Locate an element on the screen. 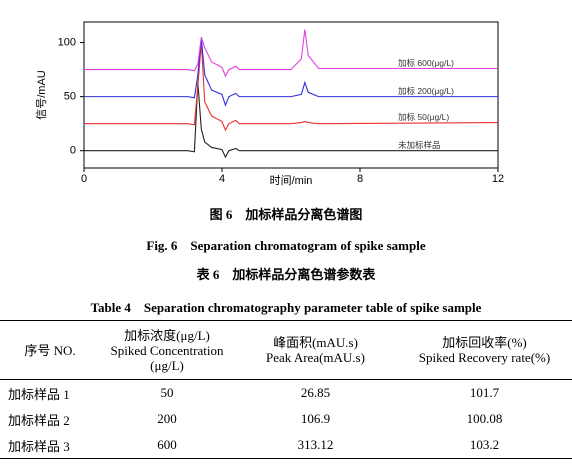 The width and height of the screenshot is (572, 464). table-cell: 50 is located at coordinates (167, 392).